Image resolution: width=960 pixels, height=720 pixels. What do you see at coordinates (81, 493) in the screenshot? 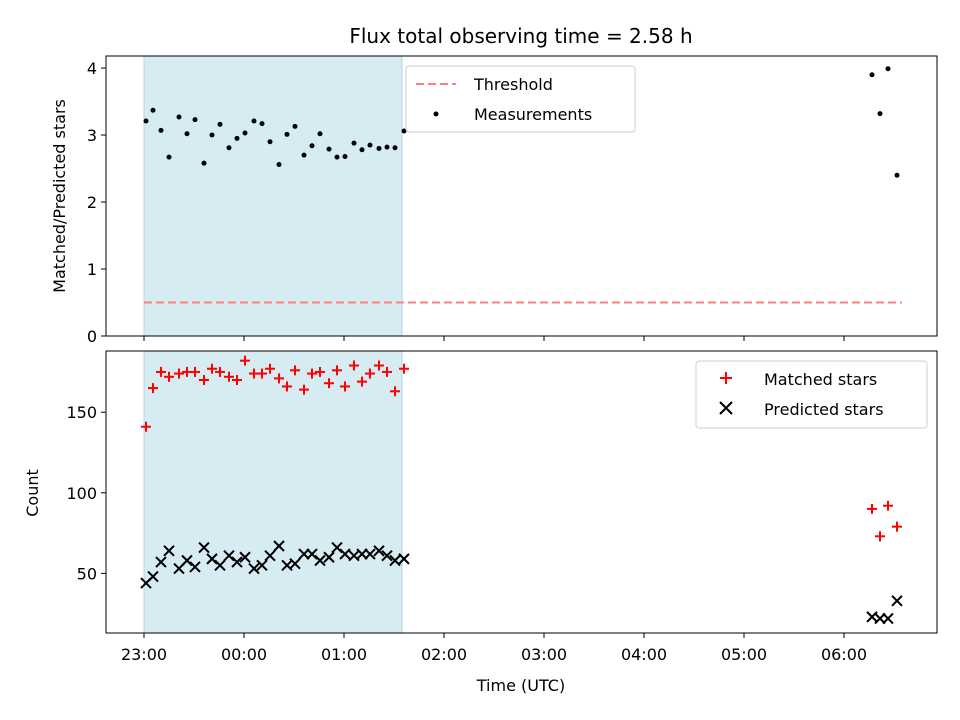
I see `bottom-ytick-label: 100` at bounding box center [81, 493].